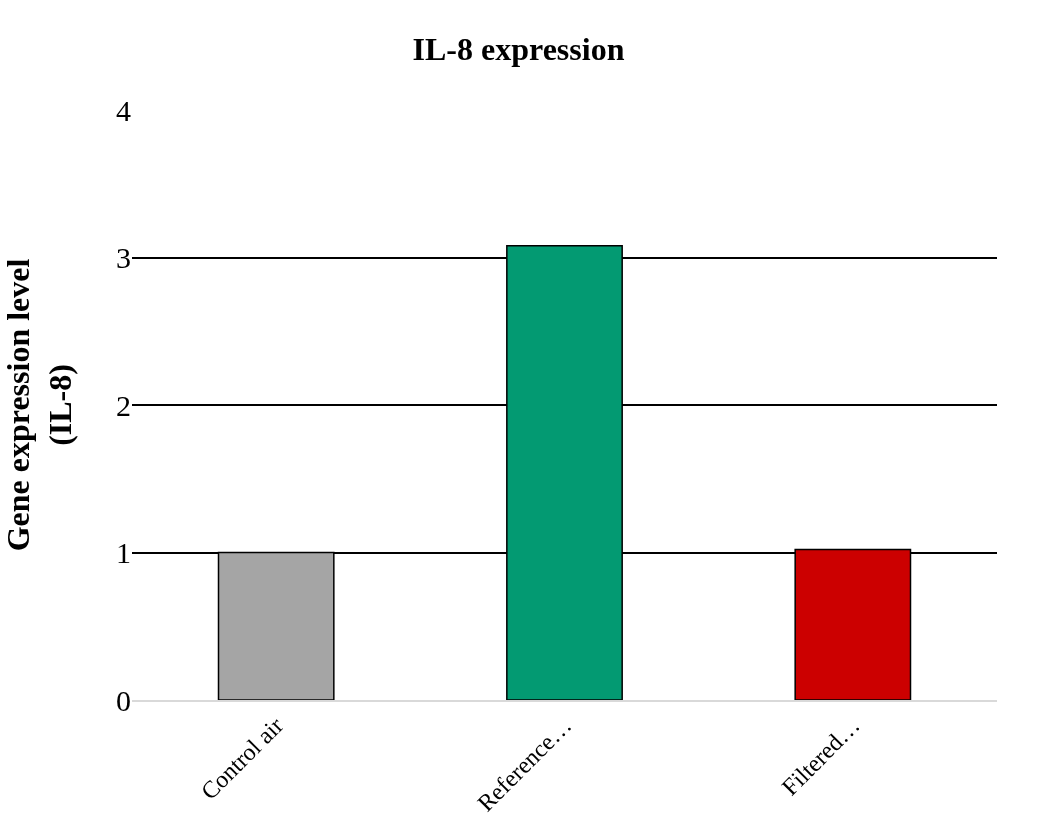 This screenshot has width=1037, height=828. Describe the element at coordinates (123, 552) in the screenshot. I see `y-tick-label: 1` at that location.